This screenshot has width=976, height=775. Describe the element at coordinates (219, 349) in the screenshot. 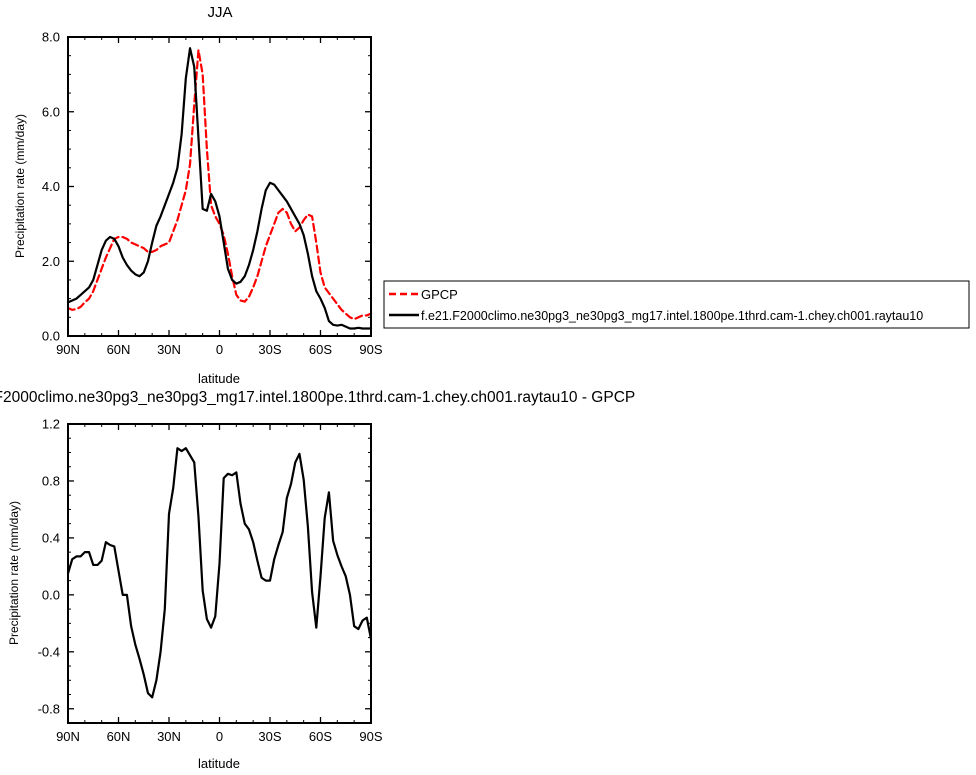

I see `chart-top-xtick-label: 0` at that location.